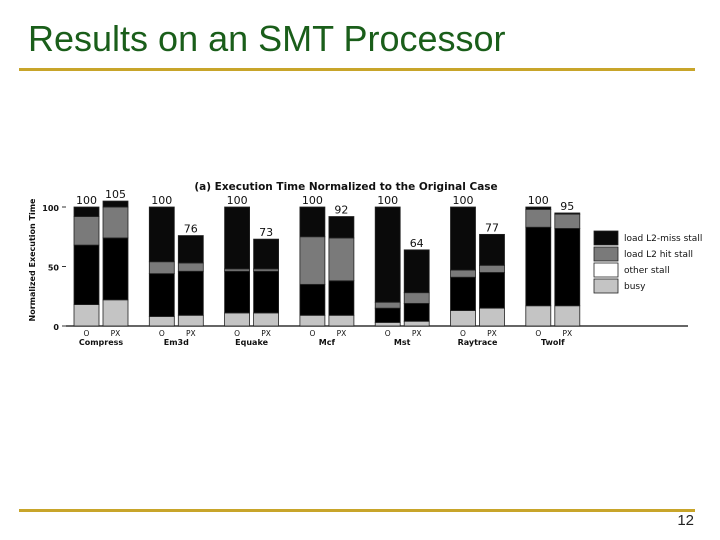 Image resolution: width=720 pixels, height=540 pixels. I want to click on legend-label: load L2 hit stall, so click(658, 255).